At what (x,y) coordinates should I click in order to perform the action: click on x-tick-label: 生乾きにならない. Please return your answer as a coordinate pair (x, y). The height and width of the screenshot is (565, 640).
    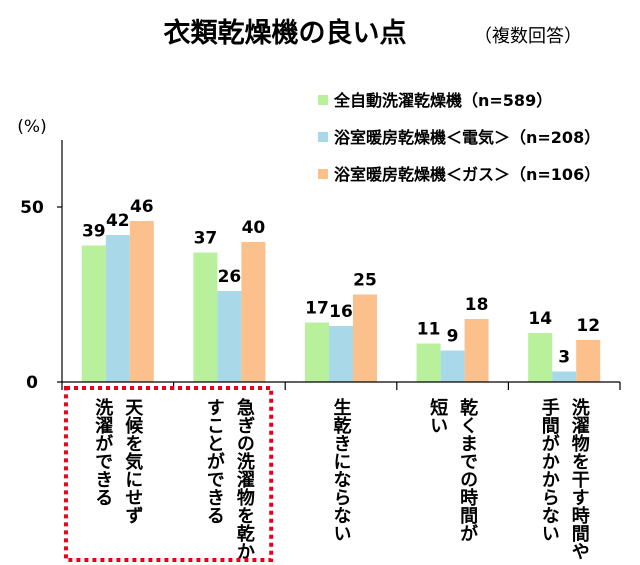
    Looking at the image, I should click on (341, 469).